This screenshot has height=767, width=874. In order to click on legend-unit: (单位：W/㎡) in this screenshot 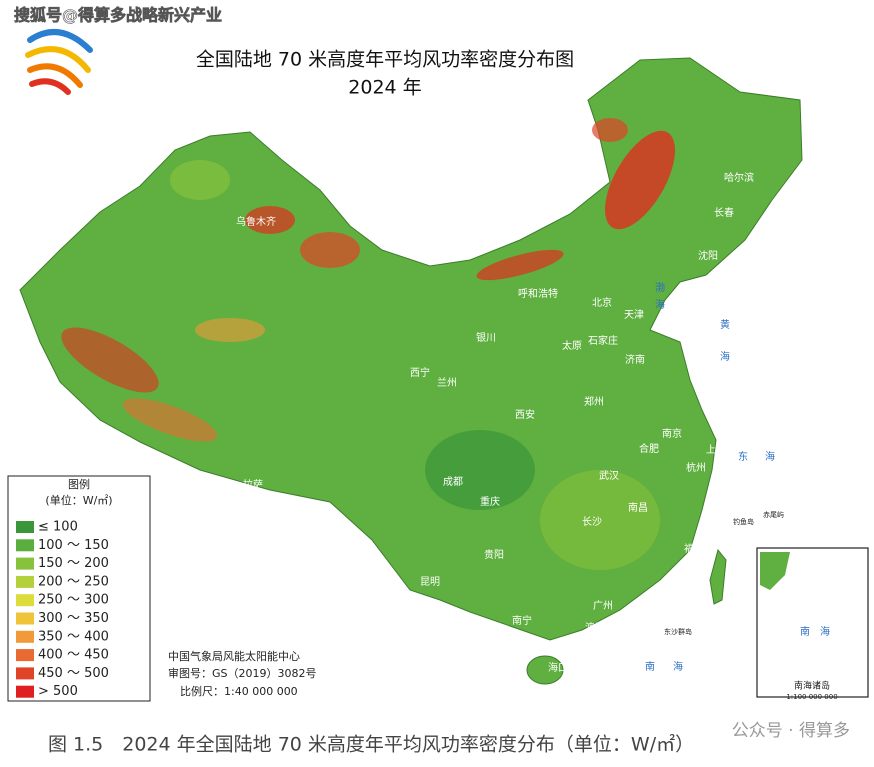, I will do `click(78, 500)`.